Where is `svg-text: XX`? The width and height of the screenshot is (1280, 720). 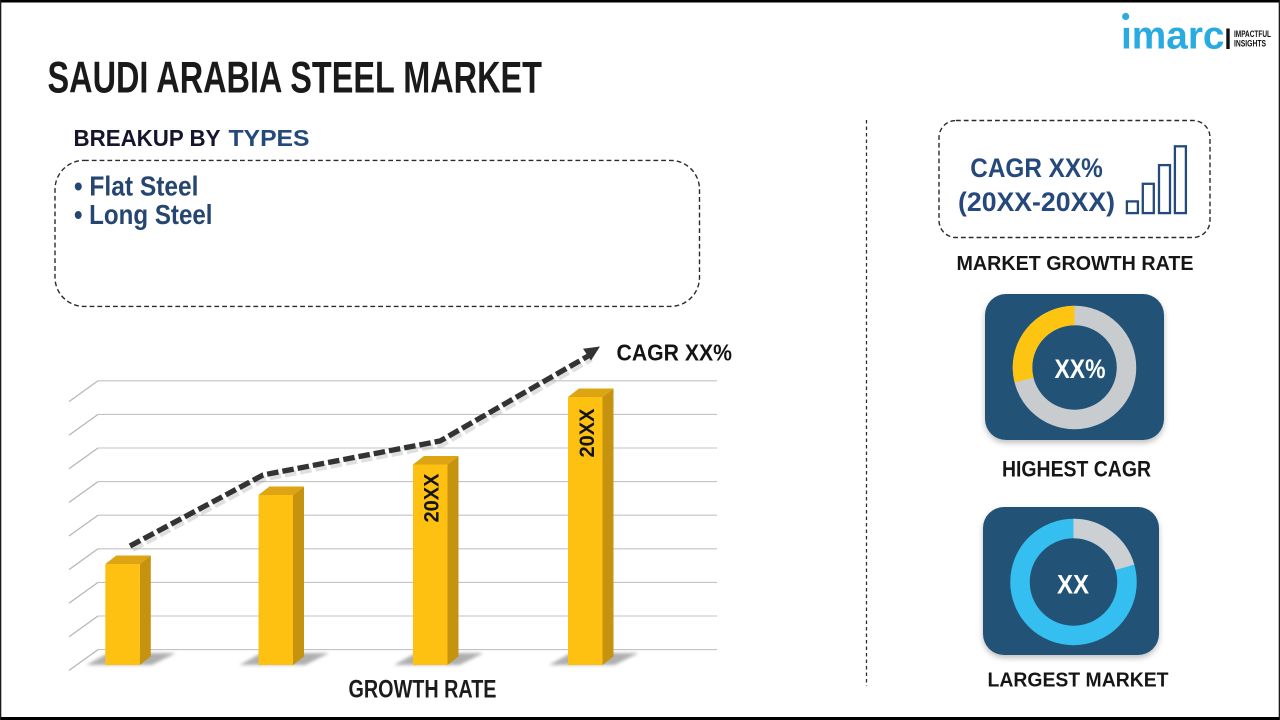 svg-text: XX is located at coordinates (1073, 585).